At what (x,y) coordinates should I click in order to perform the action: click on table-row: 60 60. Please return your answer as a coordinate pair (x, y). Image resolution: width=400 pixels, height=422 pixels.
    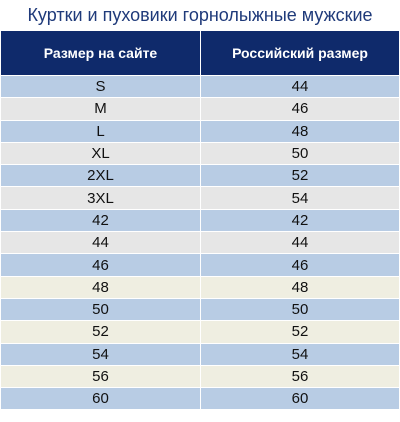
    Looking at the image, I should click on (200, 399).